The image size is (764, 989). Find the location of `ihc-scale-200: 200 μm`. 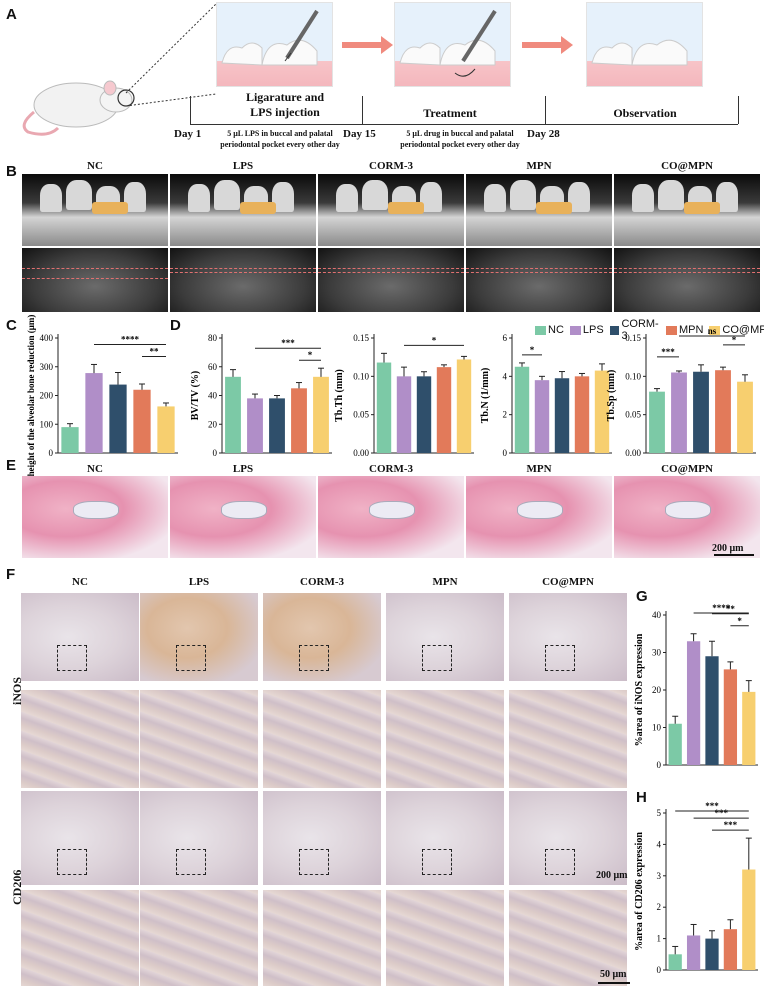

ihc-scale-200: 200 μm is located at coordinates (612, 875).